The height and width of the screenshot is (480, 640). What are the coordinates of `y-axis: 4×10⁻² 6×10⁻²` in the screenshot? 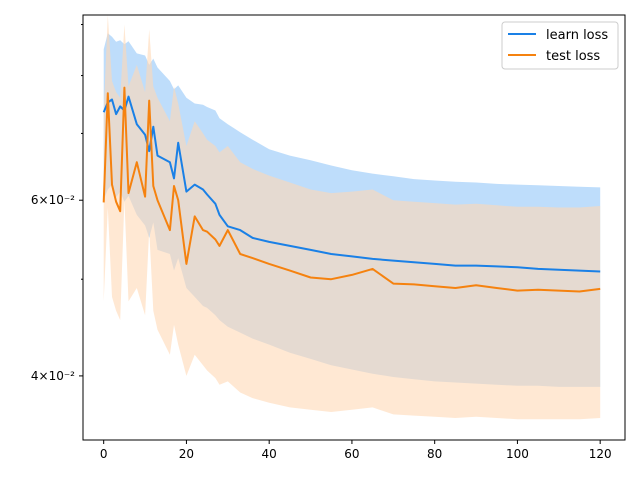 It's located at (57, 203).